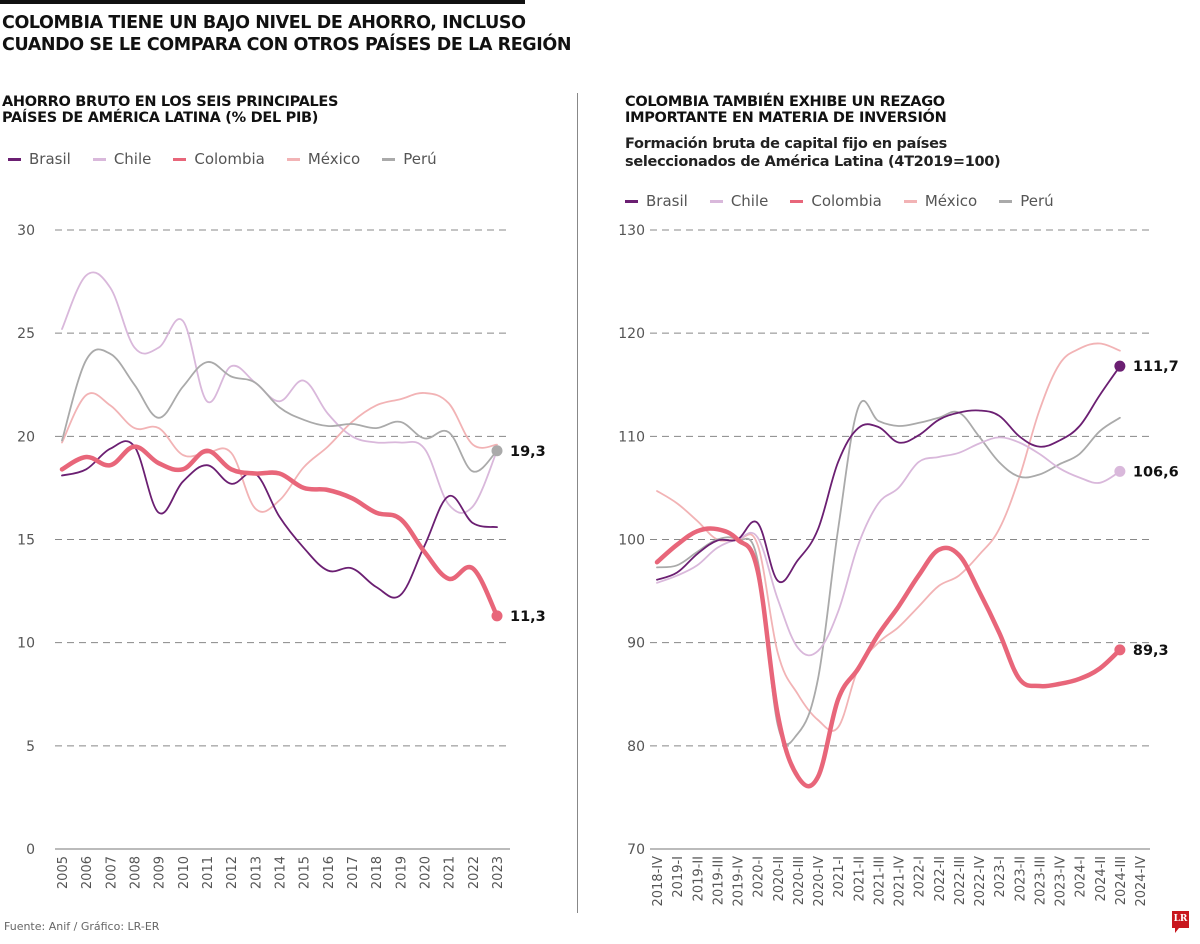 This screenshot has width=1200, height=944. What do you see at coordinates (718, 880) in the screenshot?
I see `right-x-tick-label: 2019-III` at bounding box center [718, 880].